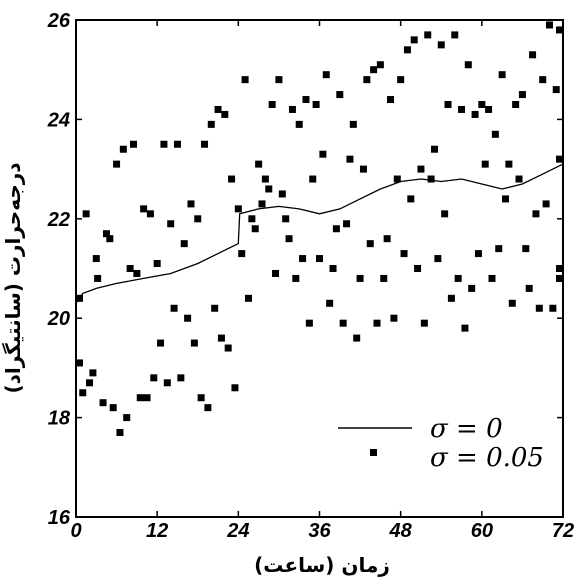  I want to click on y-tick-label-22: 22, so click(58, 220).